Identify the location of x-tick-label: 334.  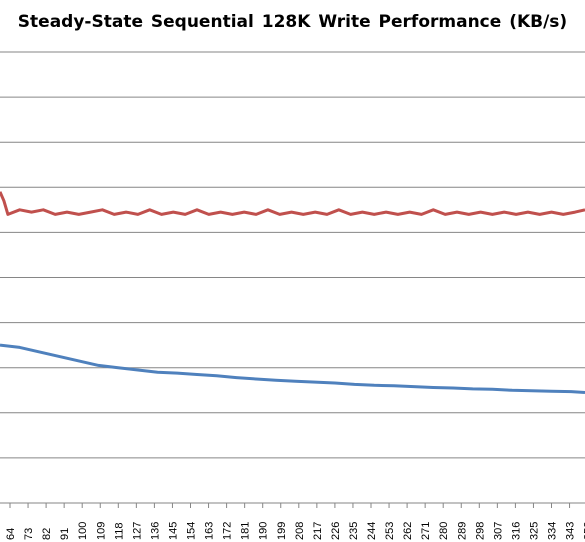
(553, 531).